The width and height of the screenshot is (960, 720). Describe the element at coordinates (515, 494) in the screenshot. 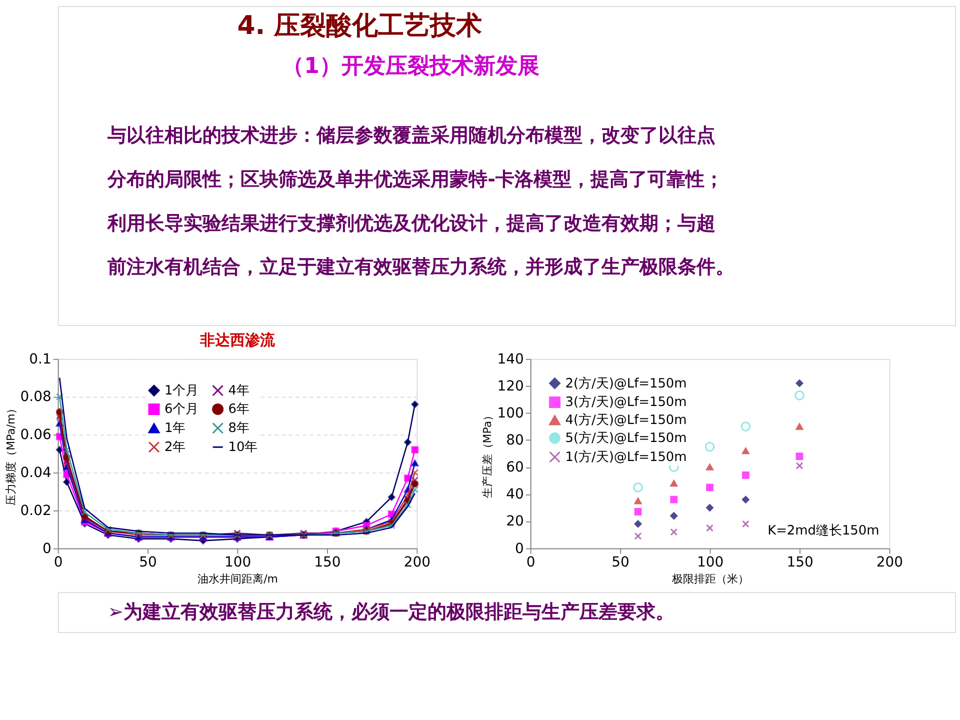

I see `y-tick-label: 40` at that location.